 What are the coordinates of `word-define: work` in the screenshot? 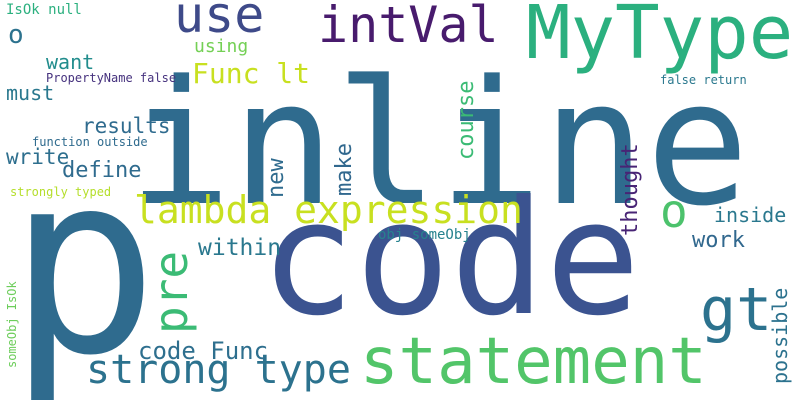 It's located at (718, 240).